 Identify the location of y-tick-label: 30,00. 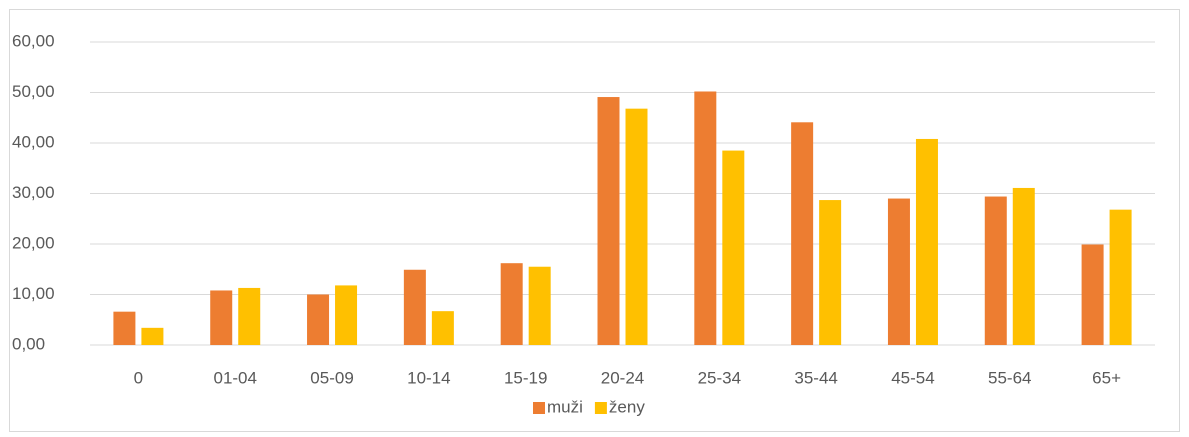
(33, 192).